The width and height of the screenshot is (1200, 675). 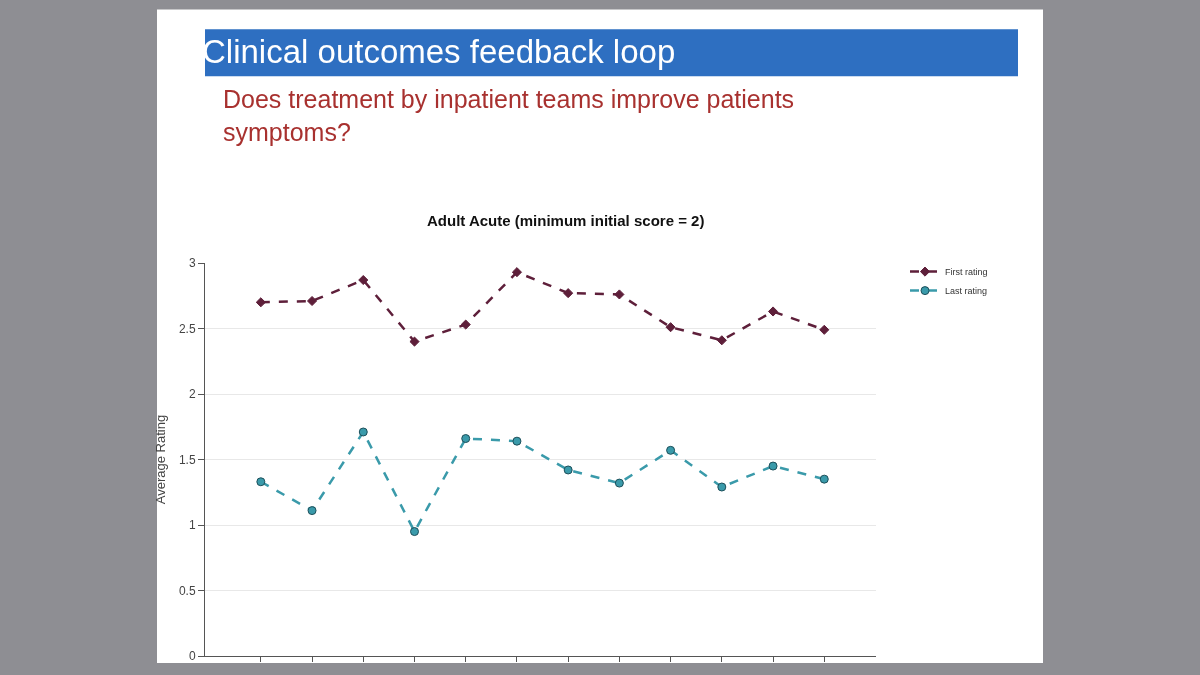 What do you see at coordinates (187, 590) in the screenshot?
I see `y-tick-label: 0.5` at bounding box center [187, 590].